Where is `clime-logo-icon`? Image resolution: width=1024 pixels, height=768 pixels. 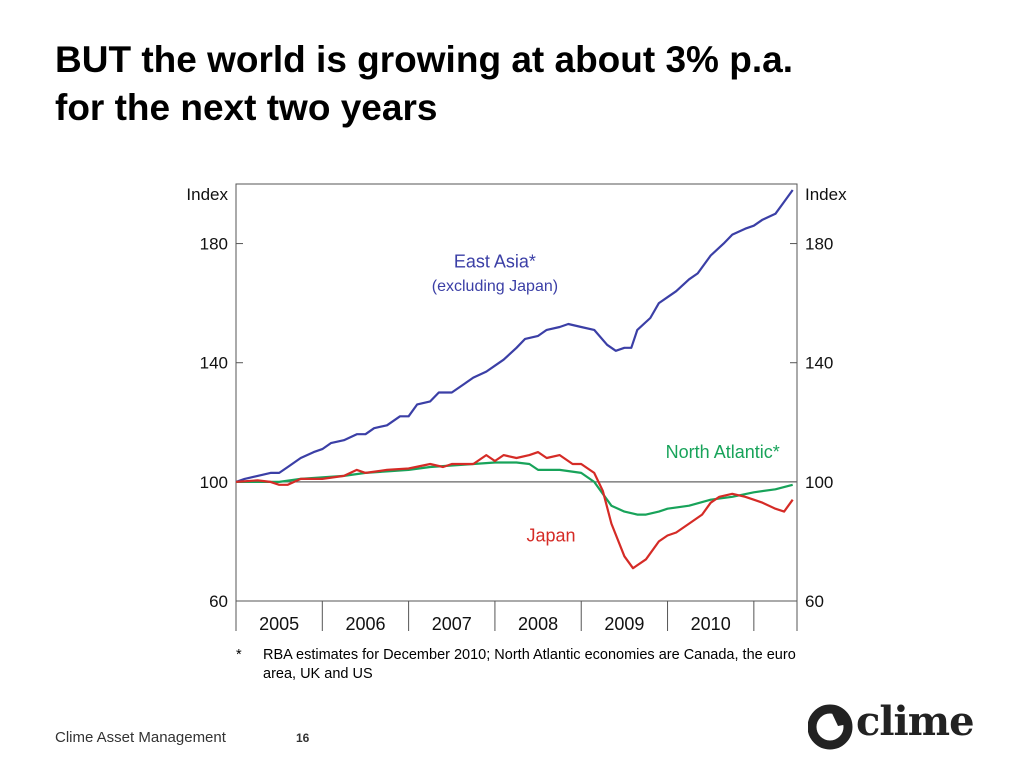 clime-logo-icon is located at coordinates (830, 727).